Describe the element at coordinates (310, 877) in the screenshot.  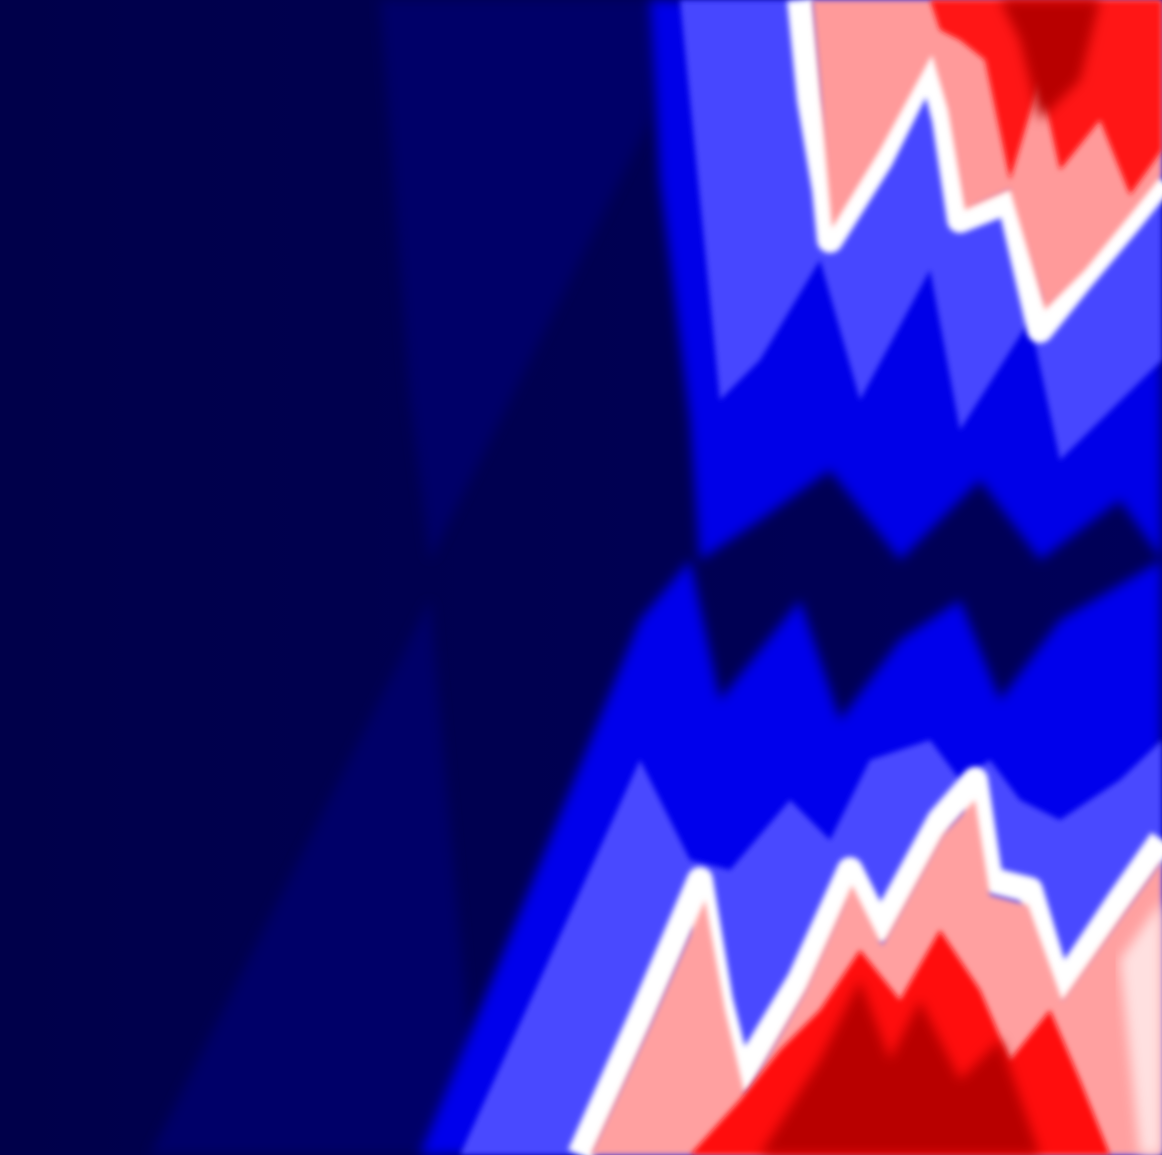
I see `deep-blue-wedge-bottom` at that location.